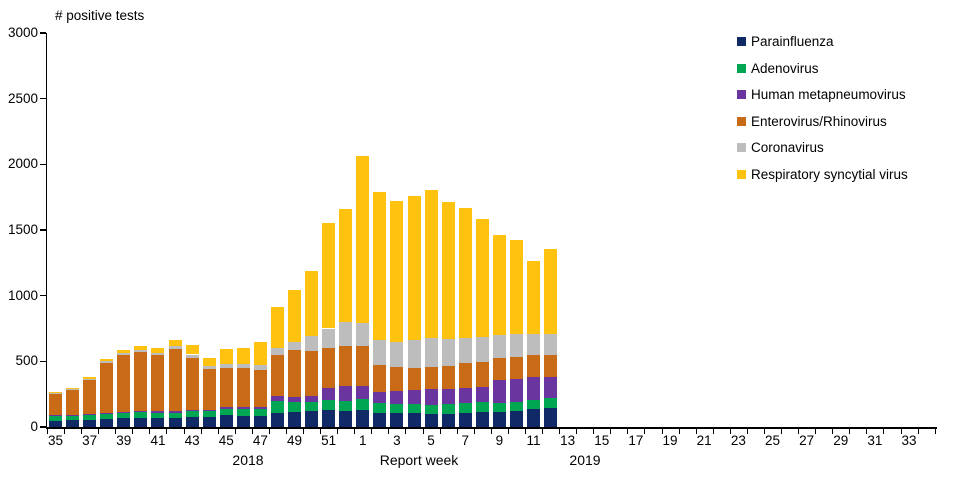 The height and width of the screenshot is (480, 962). What do you see at coordinates (704, 440) in the screenshot?
I see `x-tick-label: 21` at bounding box center [704, 440].